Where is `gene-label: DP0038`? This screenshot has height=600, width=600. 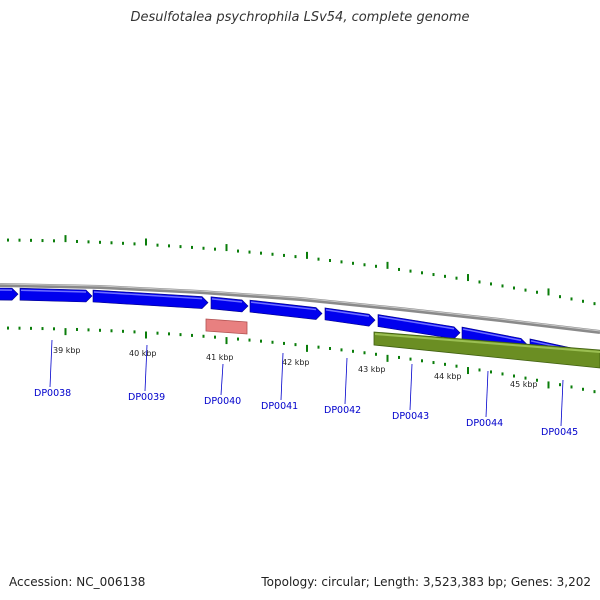 gene-label: DP0038 is located at coordinates (52, 393).